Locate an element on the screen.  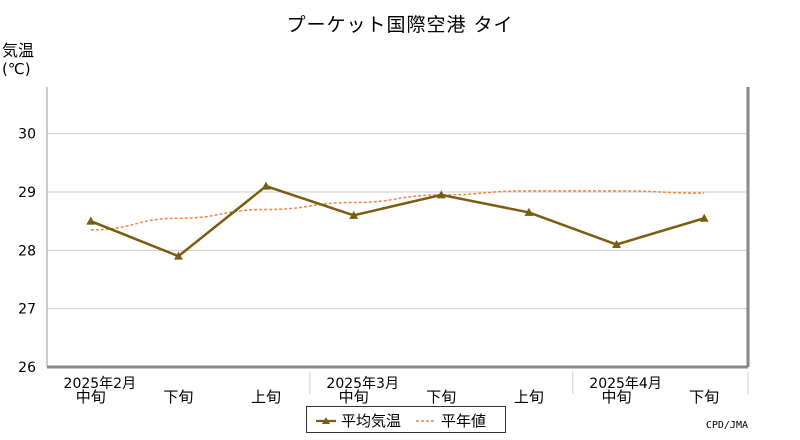
legend-item-normal: 平年値 is located at coordinates (450, 420).